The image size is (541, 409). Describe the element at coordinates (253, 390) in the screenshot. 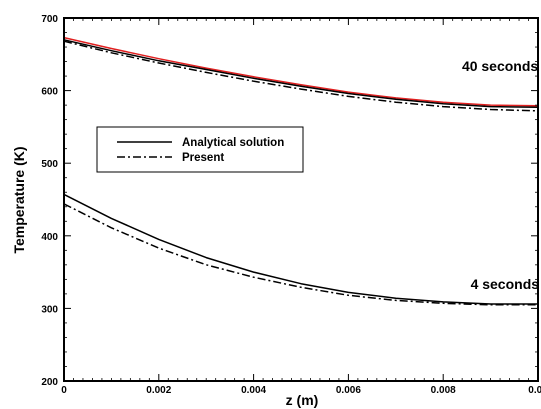

I see `x-tick-label: 0.004` at that location.